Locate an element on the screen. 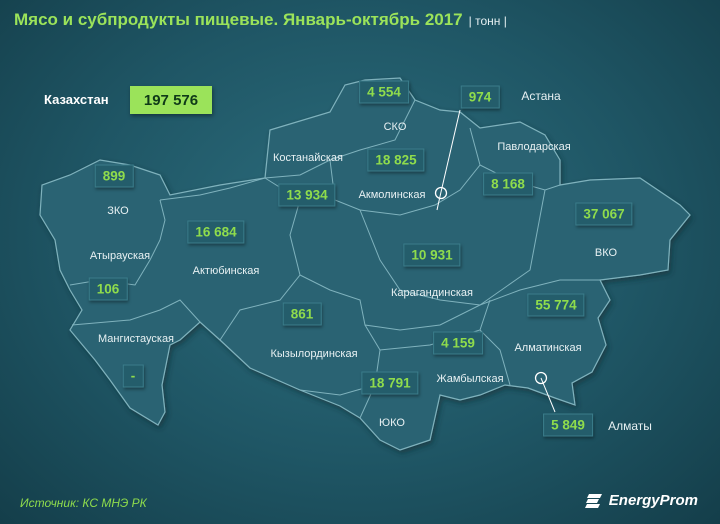  almaty-label: Алматы is located at coordinates (630, 426).